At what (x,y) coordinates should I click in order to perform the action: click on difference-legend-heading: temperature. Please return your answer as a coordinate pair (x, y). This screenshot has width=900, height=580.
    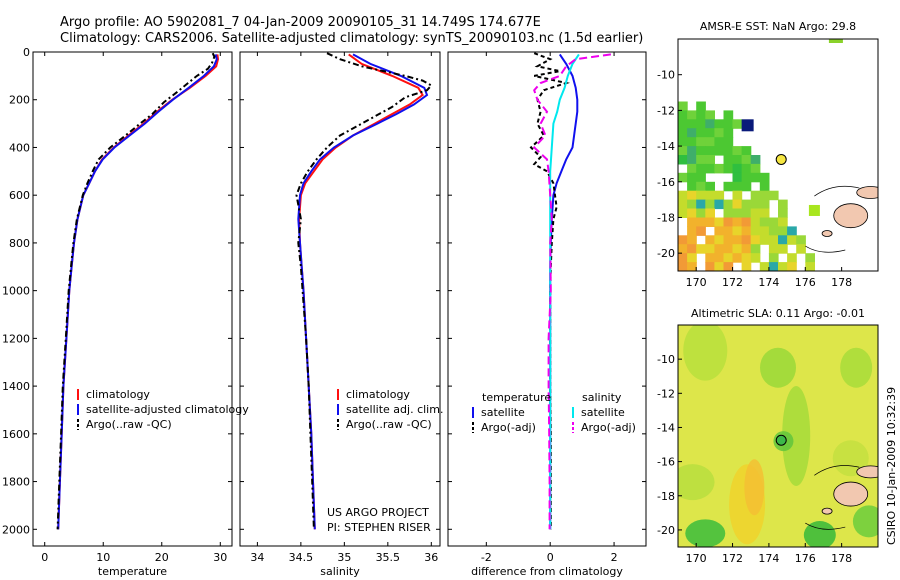
    Looking at the image, I should click on (516, 397).